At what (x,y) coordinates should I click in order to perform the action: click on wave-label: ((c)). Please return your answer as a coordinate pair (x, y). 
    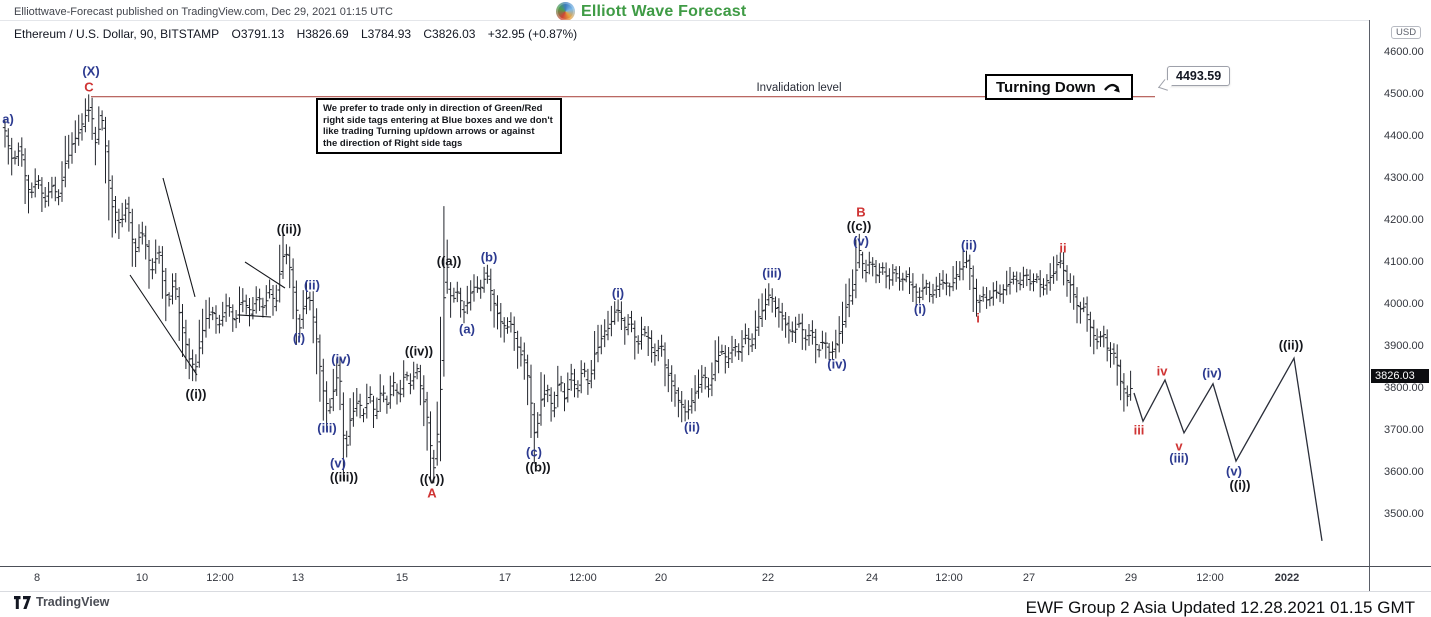
    Looking at the image, I should click on (859, 226).